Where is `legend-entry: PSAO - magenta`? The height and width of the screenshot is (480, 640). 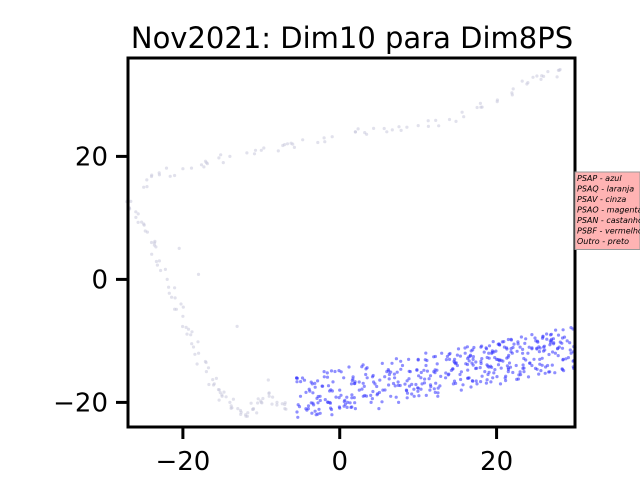 legend-entry: PSAO - magenta is located at coordinates (608, 210).